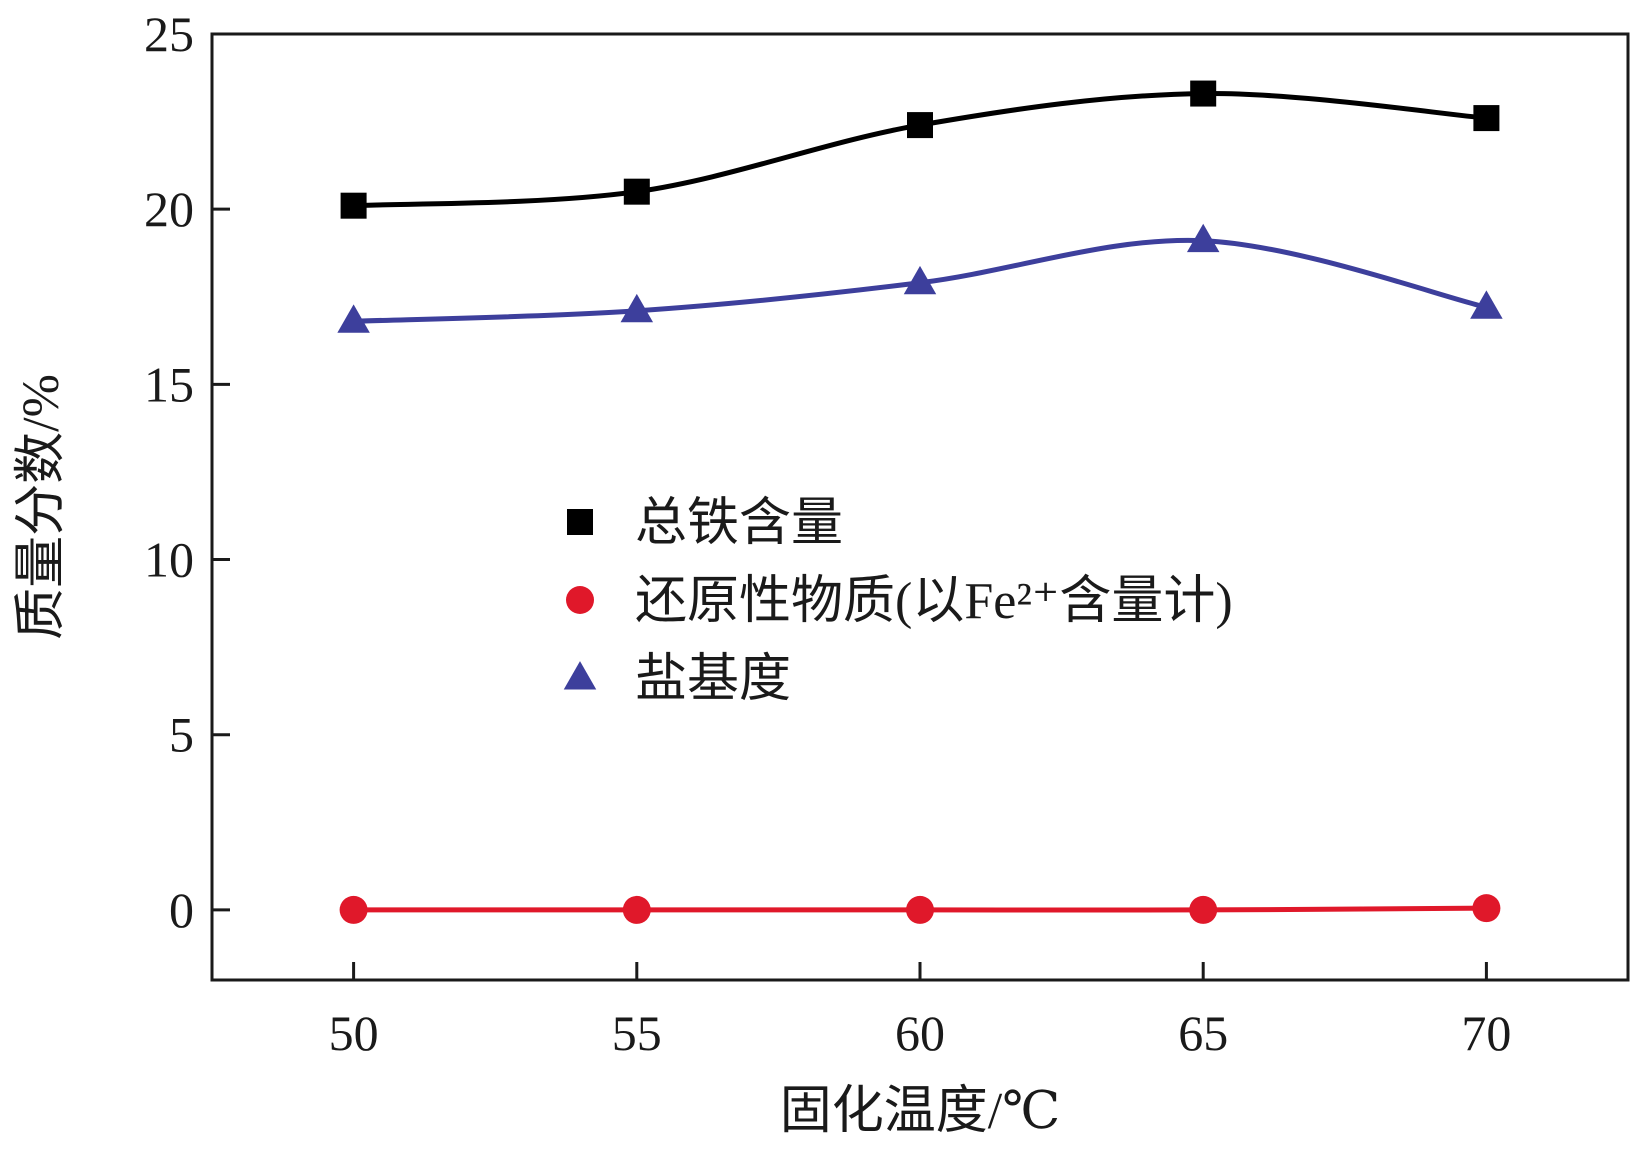  What do you see at coordinates (41, 507) in the screenshot?
I see `y-axis-title: 质量分数/%` at bounding box center [41, 507].